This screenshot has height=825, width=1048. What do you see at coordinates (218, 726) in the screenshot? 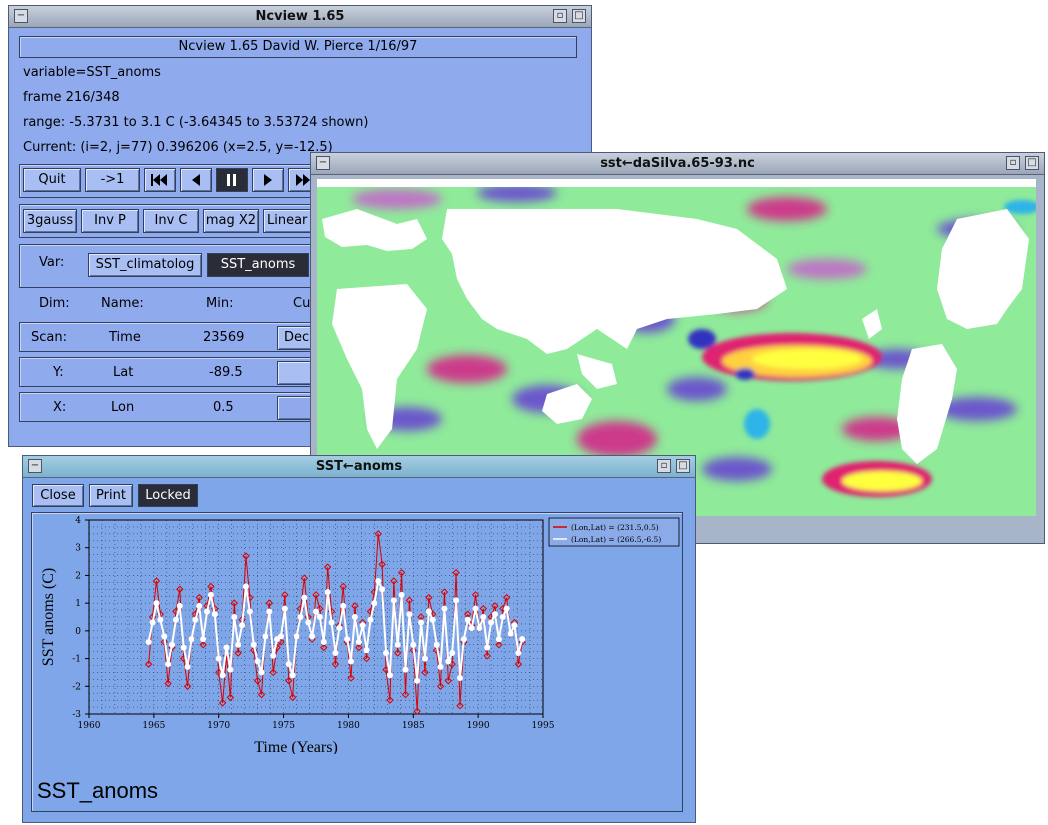
I see `x-tick-label: 1970` at bounding box center [218, 726].